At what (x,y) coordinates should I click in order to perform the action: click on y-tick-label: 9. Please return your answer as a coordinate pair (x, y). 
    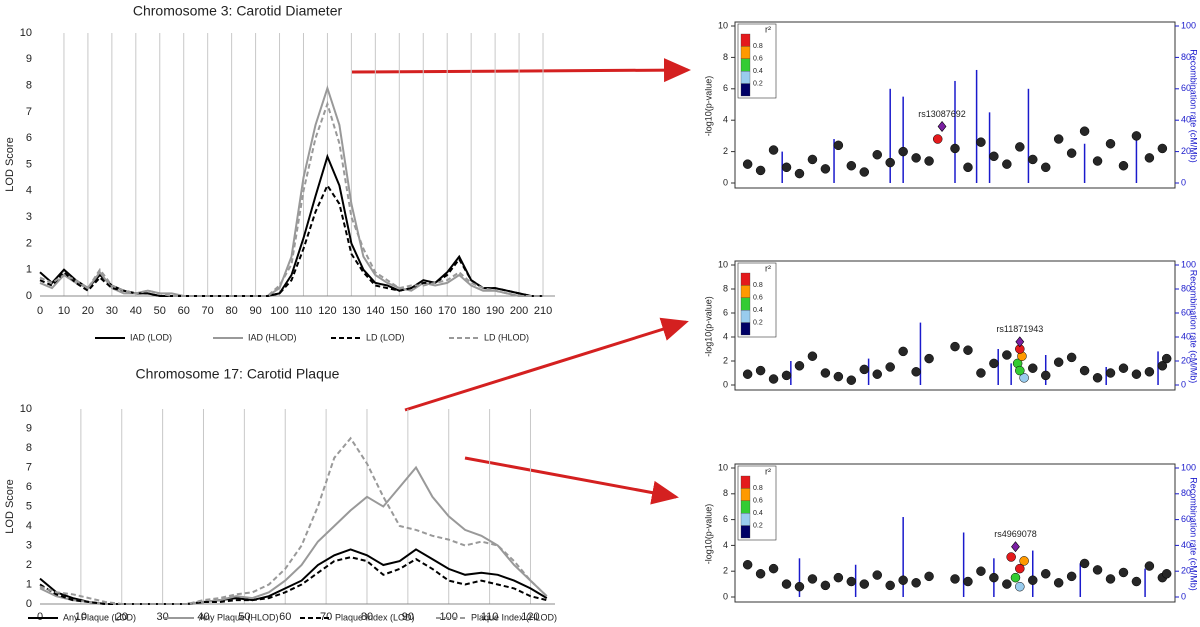
    Looking at the image, I should click on (29, 428).